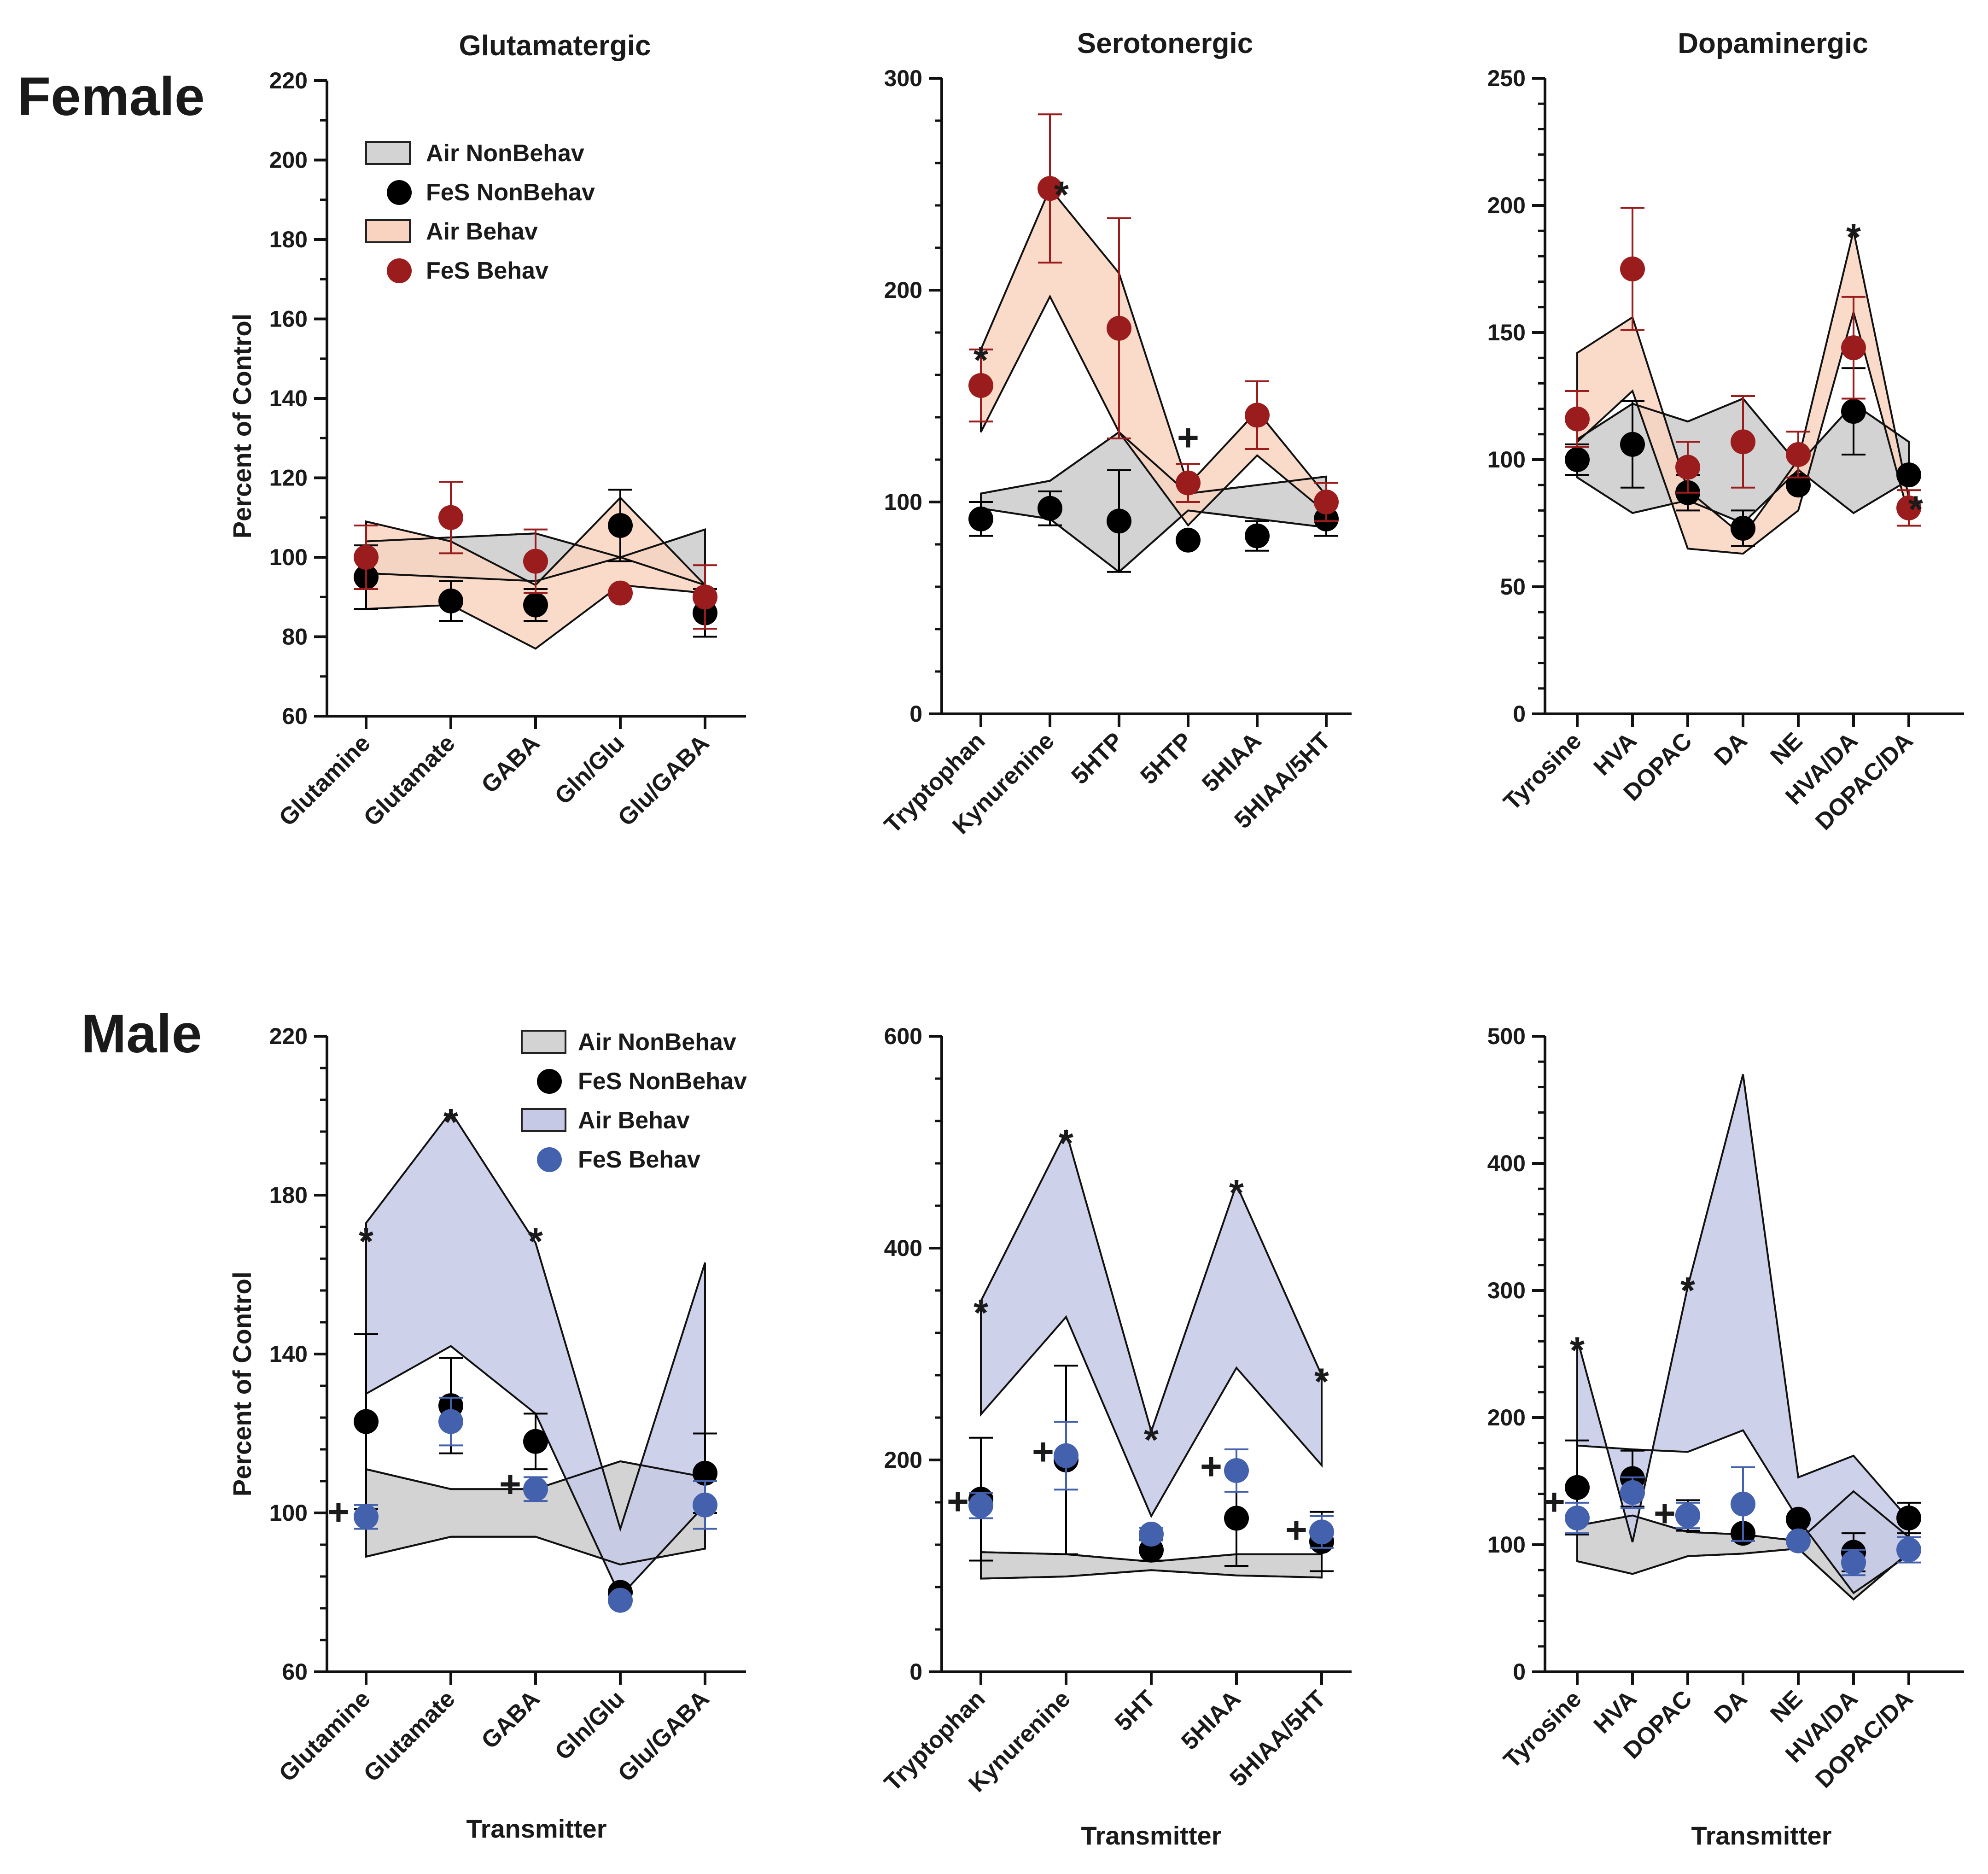 This screenshot has height=1874, width=1988. Describe the element at coordinates (1542, 1729) in the screenshot. I see `category-label: Tyrosine` at that location.